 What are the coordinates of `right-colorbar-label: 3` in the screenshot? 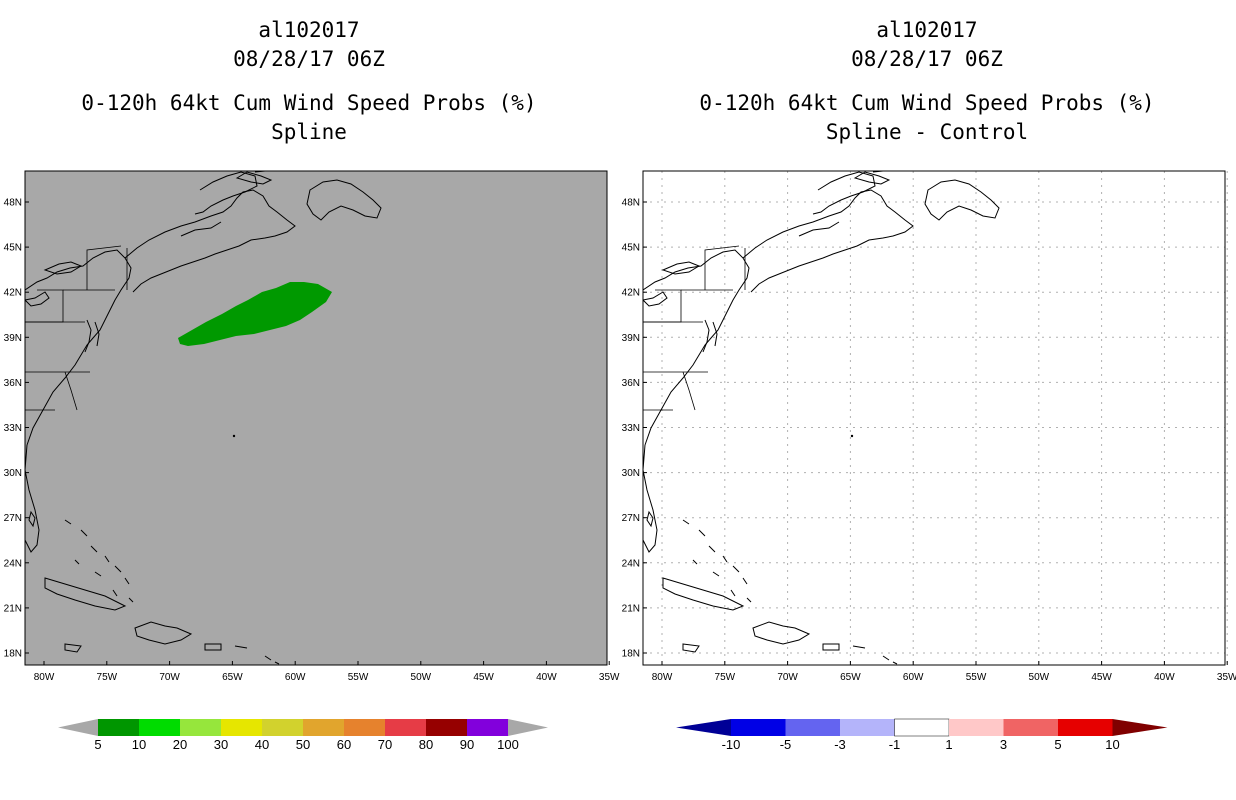 It's located at (1003, 744).